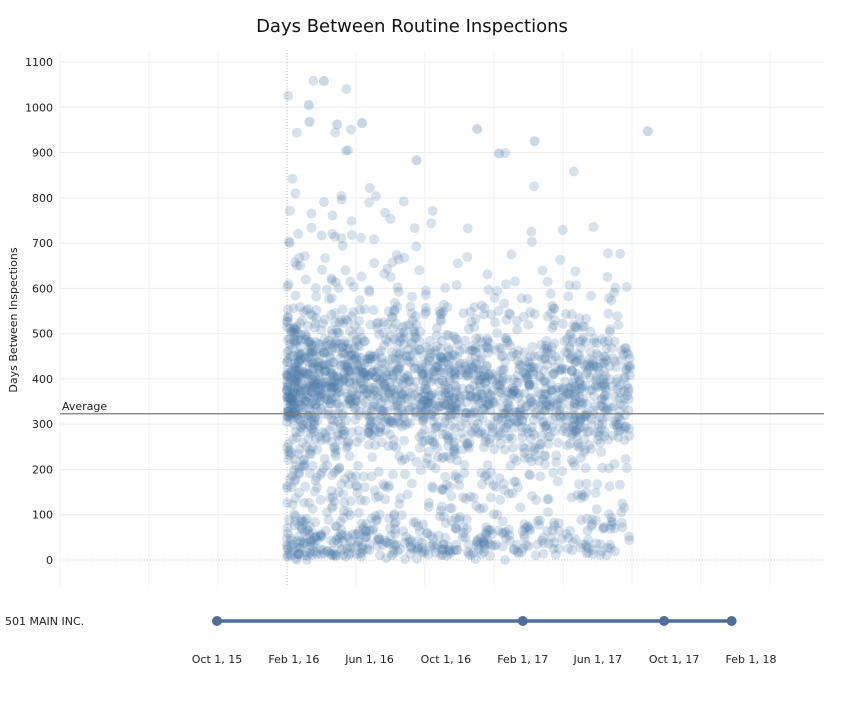 This screenshot has height=701, width=847. Describe the element at coordinates (44, 621) in the screenshot. I see `timeline-row-label: 501 MAIN INC.` at that location.